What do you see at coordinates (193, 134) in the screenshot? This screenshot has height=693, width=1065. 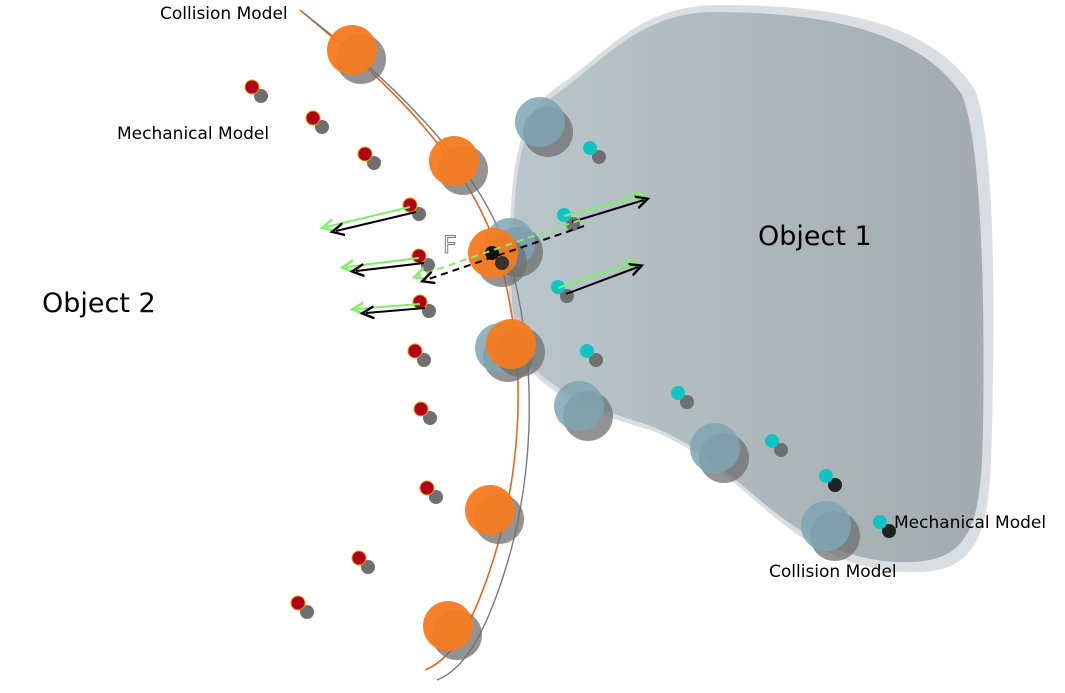 I see `label-mechanical-model-left: Mechanical Model` at bounding box center [193, 134].